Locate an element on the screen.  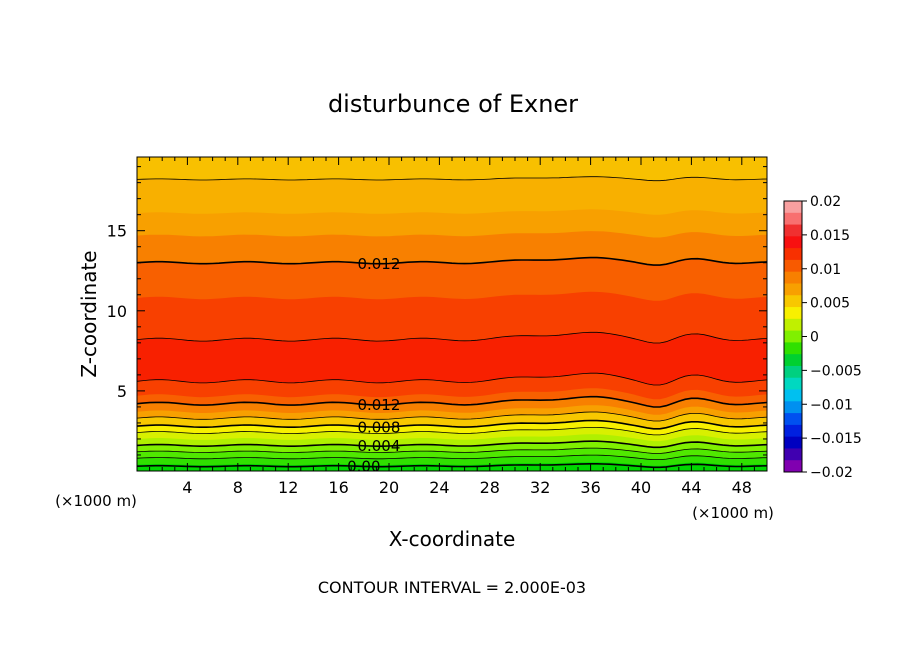
y-tick-label: 15 is located at coordinates (117, 231).